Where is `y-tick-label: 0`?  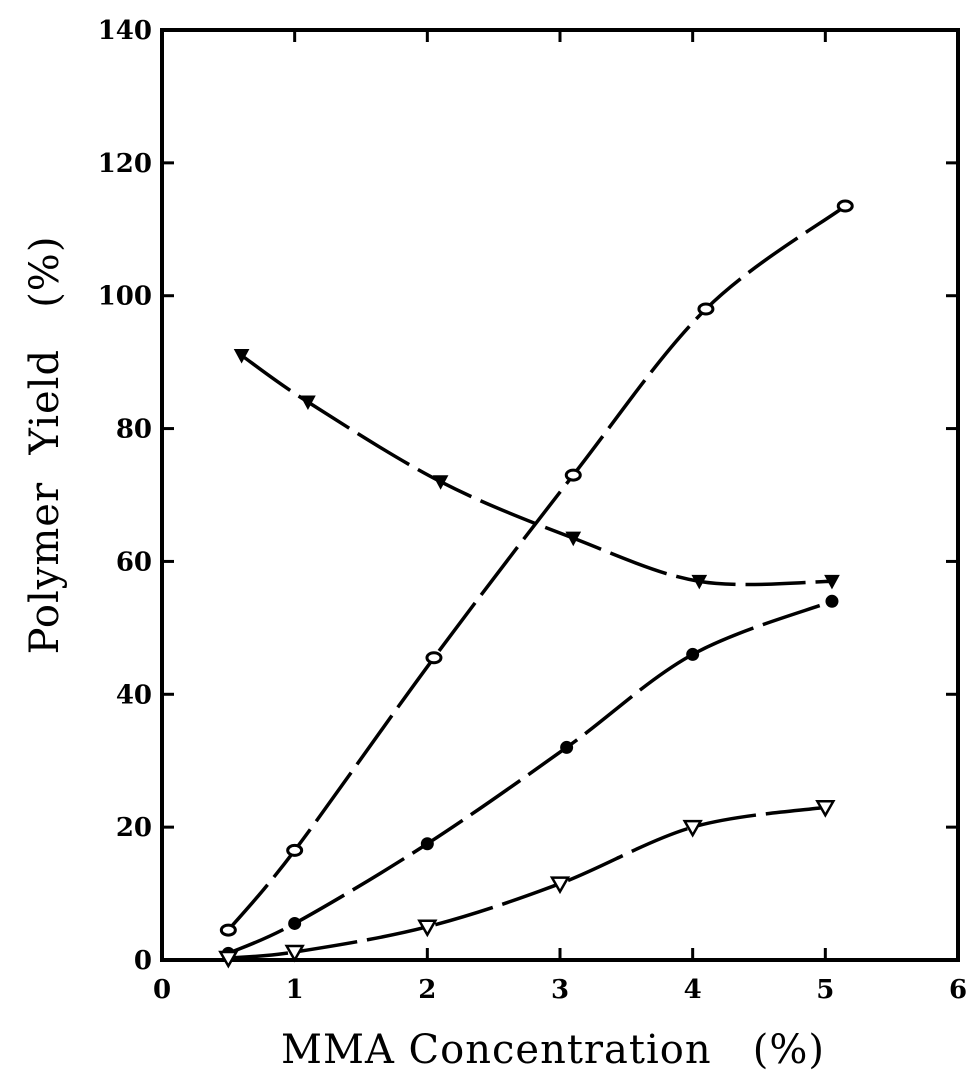 y-tick-label: 0 is located at coordinates (143, 961).